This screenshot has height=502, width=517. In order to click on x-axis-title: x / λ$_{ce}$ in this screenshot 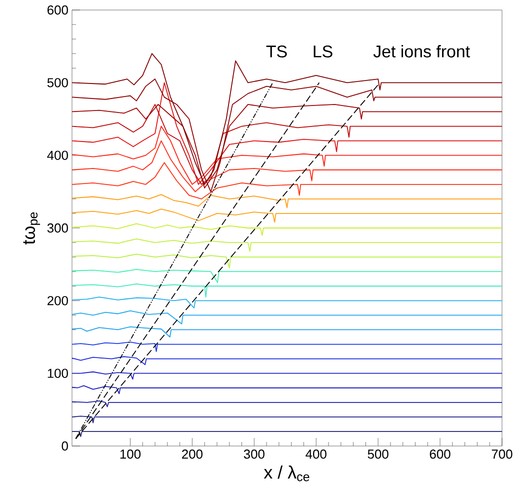, I will do `click(287, 474)`.